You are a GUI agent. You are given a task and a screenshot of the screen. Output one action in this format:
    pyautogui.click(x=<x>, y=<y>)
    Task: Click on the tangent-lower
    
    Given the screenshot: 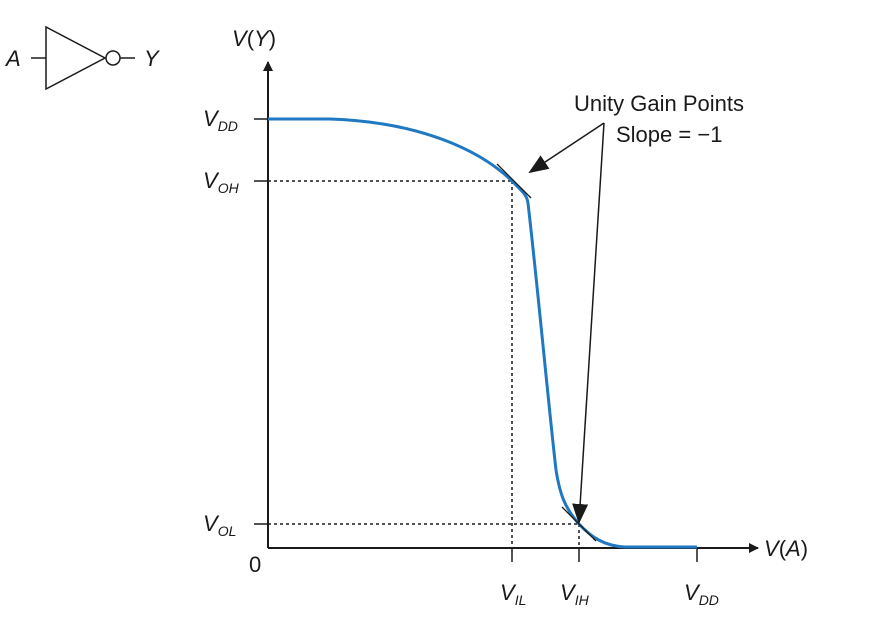 What is the action you would take?
    pyautogui.click(x=579, y=524)
    